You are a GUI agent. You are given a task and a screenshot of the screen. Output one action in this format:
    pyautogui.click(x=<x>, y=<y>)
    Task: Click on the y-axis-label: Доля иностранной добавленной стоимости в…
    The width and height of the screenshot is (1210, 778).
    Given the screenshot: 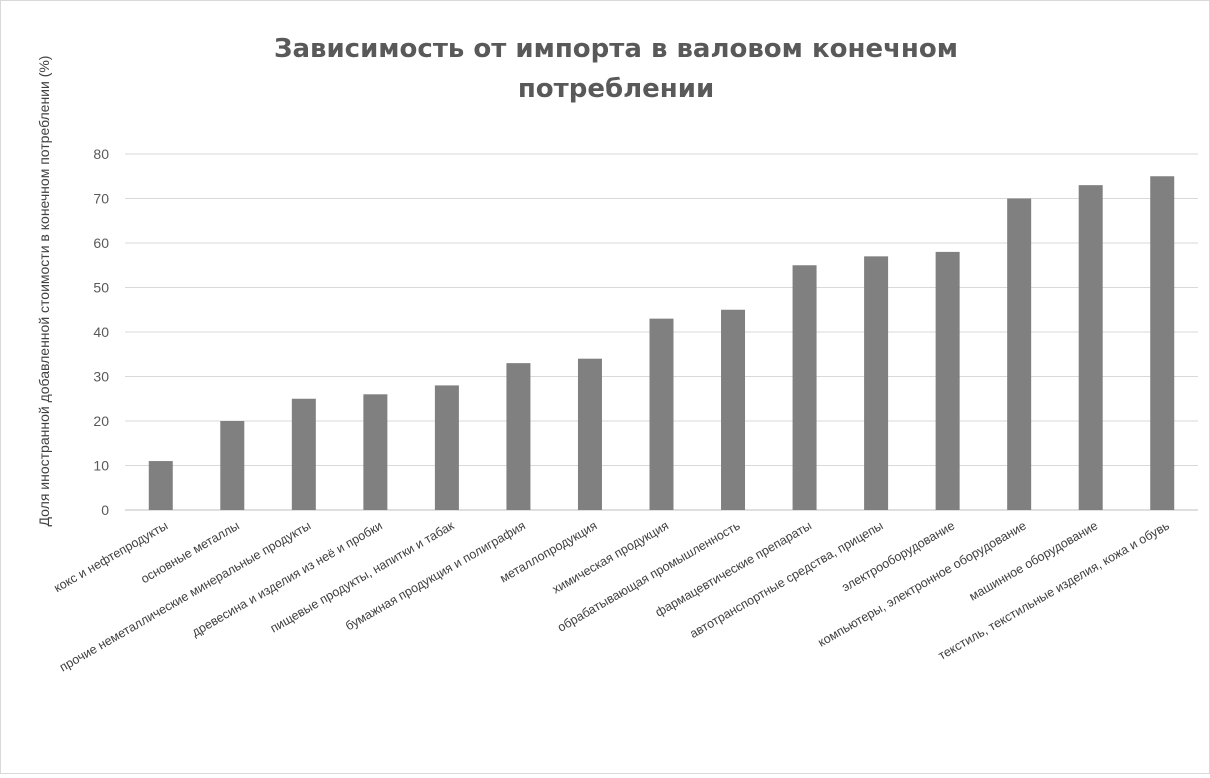 What is the action you would take?
    pyautogui.click(x=44, y=291)
    